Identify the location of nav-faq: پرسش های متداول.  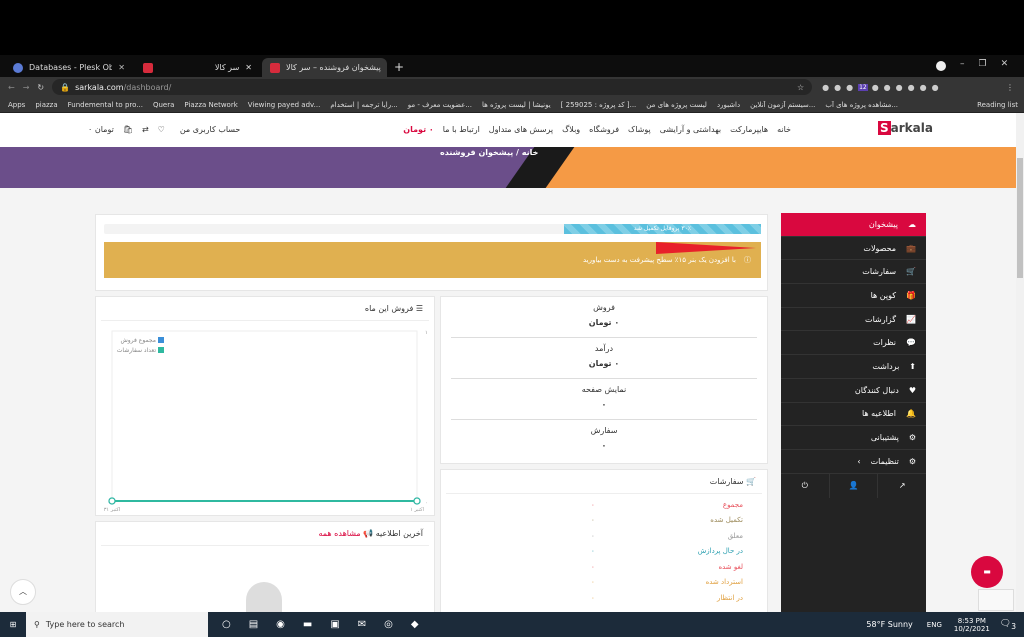
(521, 129).